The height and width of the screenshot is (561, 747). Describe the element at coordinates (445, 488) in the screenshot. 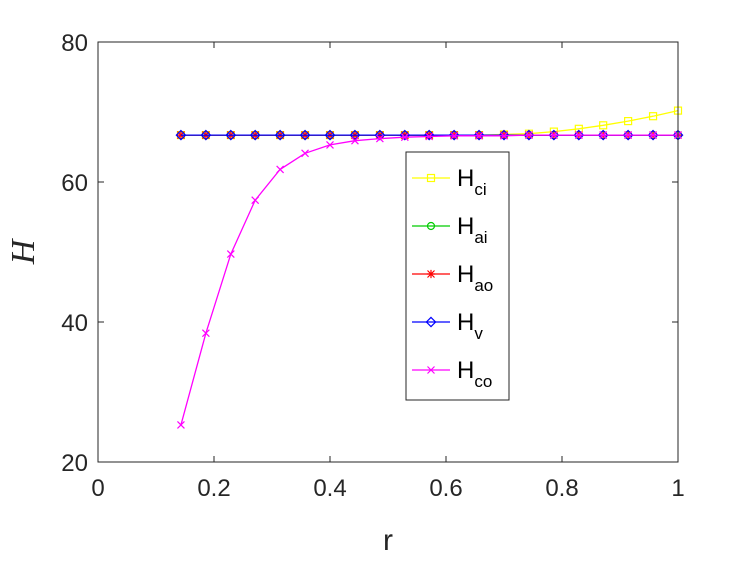

I see `x-tick-label: 0.6` at that location.